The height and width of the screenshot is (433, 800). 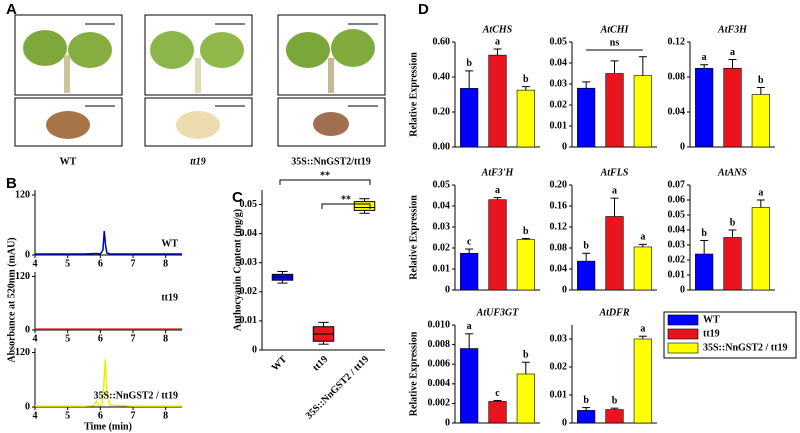 I want to click on y-axis-label: Anthocyanin Content (mg/g), so click(x=237, y=270).